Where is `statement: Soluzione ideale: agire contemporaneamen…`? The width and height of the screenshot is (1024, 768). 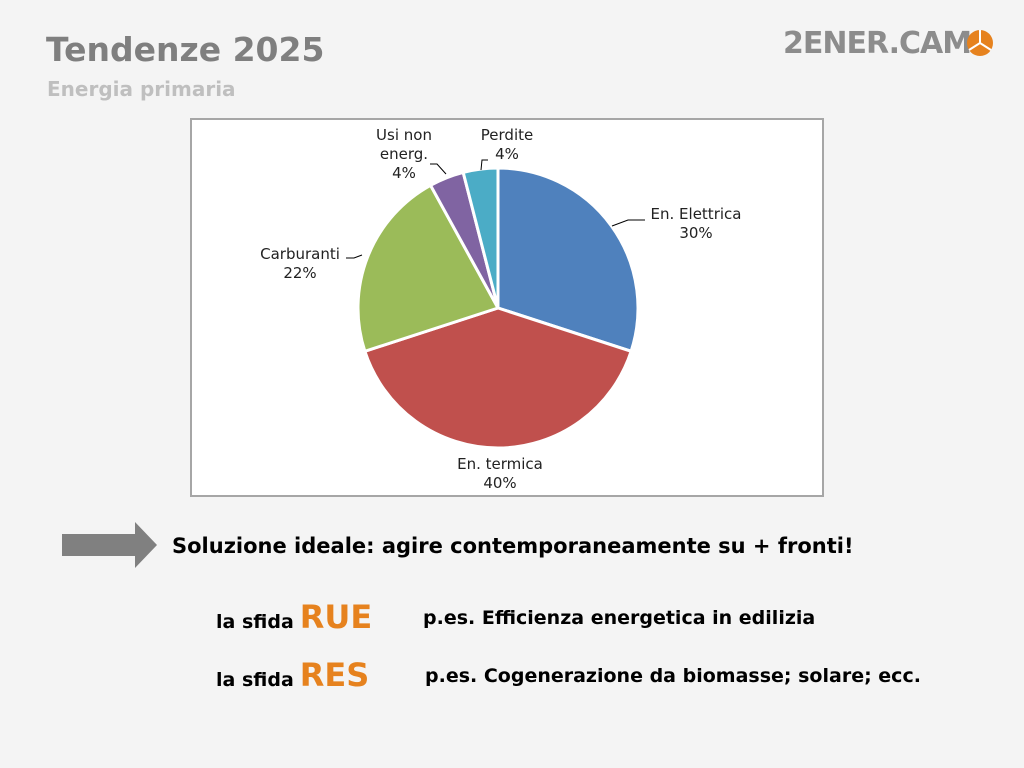
statement: Soluzione ideale: agire contemporaneamen… is located at coordinates (513, 546).